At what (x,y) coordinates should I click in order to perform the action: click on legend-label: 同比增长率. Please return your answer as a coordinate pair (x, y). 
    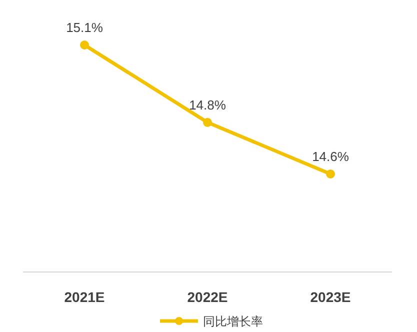
    Looking at the image, I should click on (233, 321).